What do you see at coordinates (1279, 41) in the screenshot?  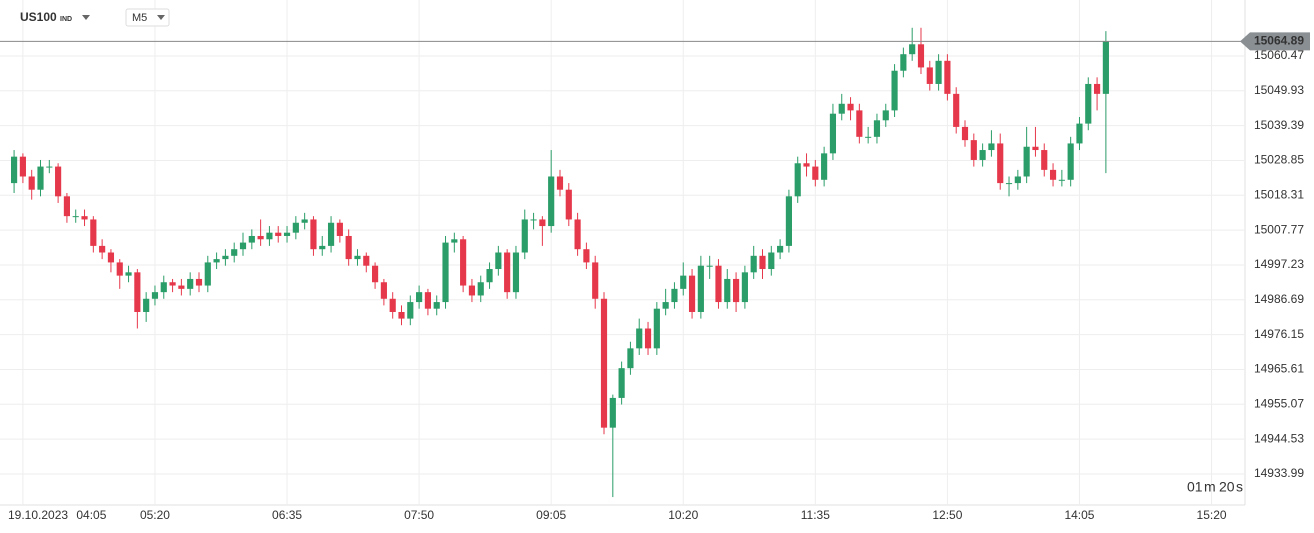 I see `last-price-label: 15064.89` at bounding box center [1279, 41].